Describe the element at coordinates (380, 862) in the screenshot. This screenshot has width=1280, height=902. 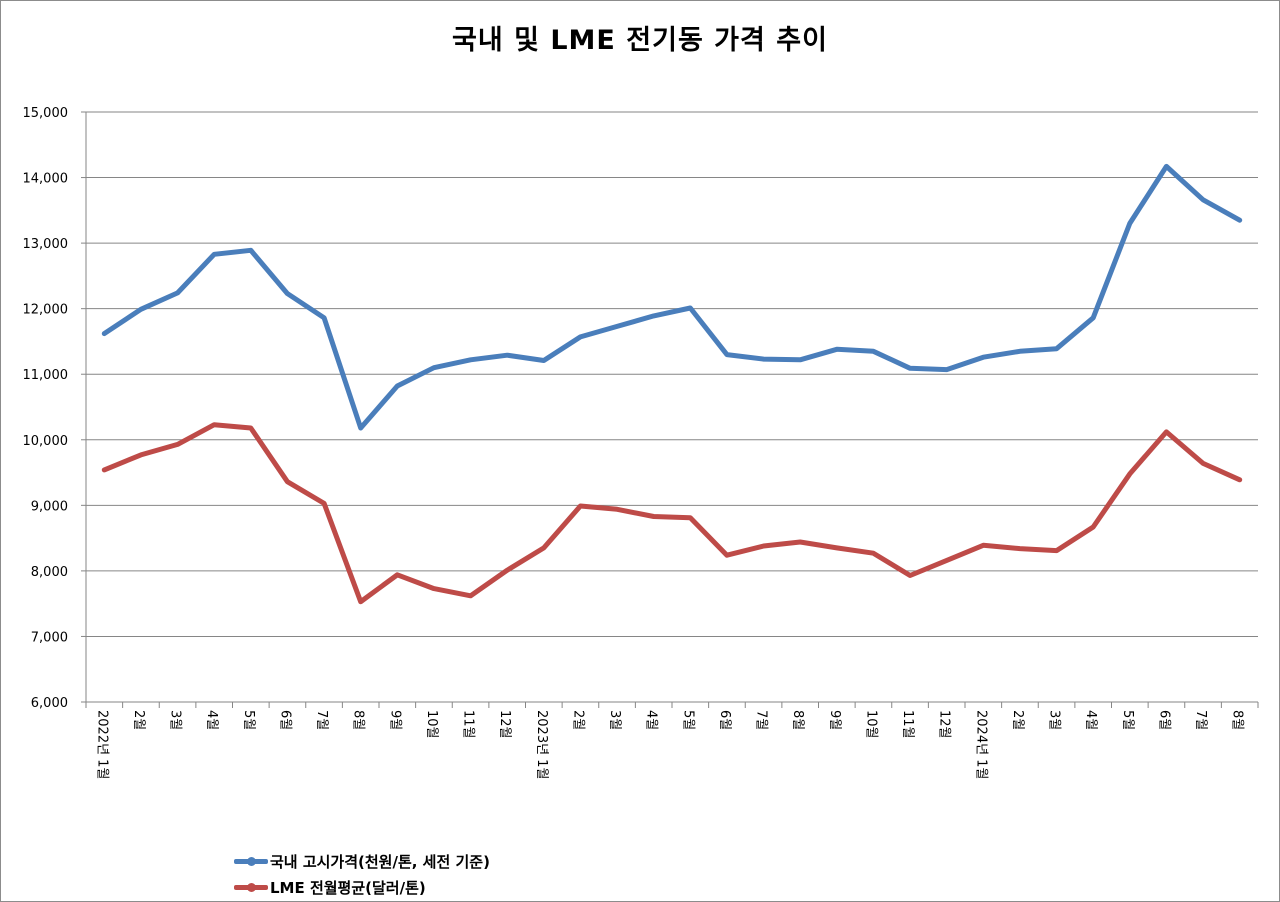
I see `legend-label-series-1: 국내 고시가격(천원/톤, 세전 기준)` at that location.